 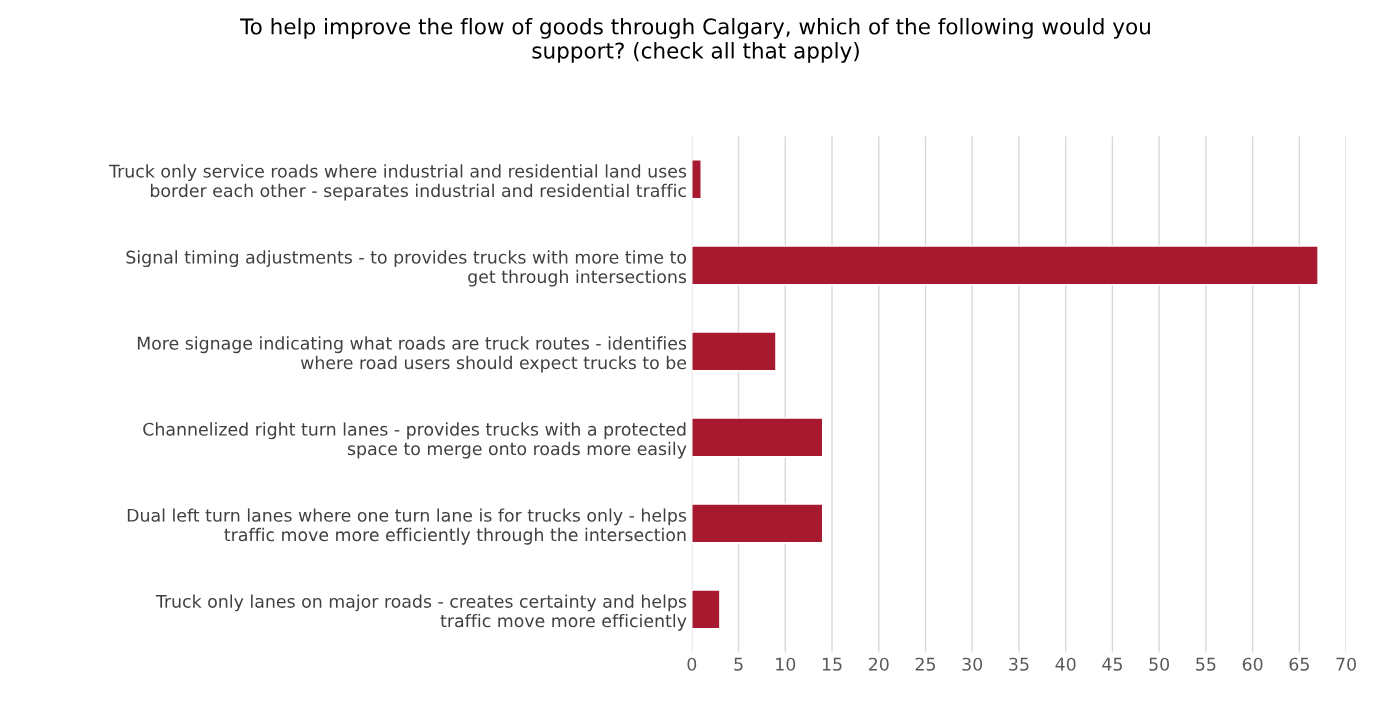 What do you see at coordinates (398, 182) in the screenshot?
I see `y-tick-label: Truck only service roads where industrial and residential land uses border each other - separates industrial and residential traffic` at bounding box center [398, 182].